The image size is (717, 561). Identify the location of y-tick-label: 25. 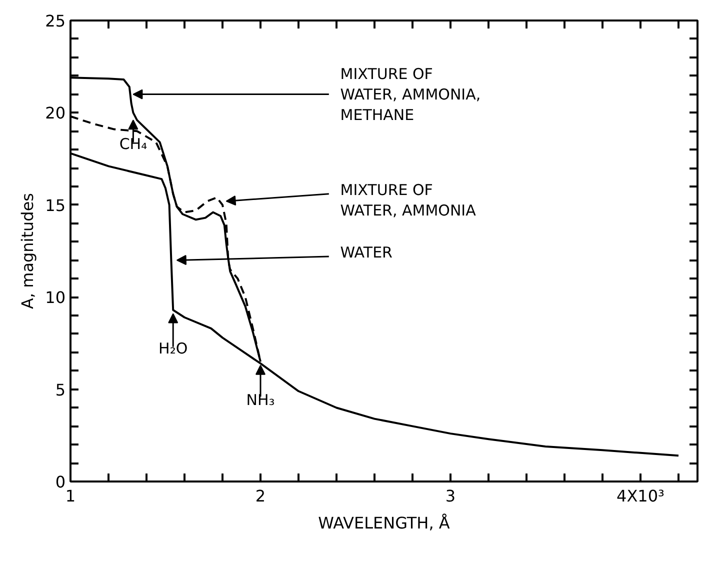
(55, 21).